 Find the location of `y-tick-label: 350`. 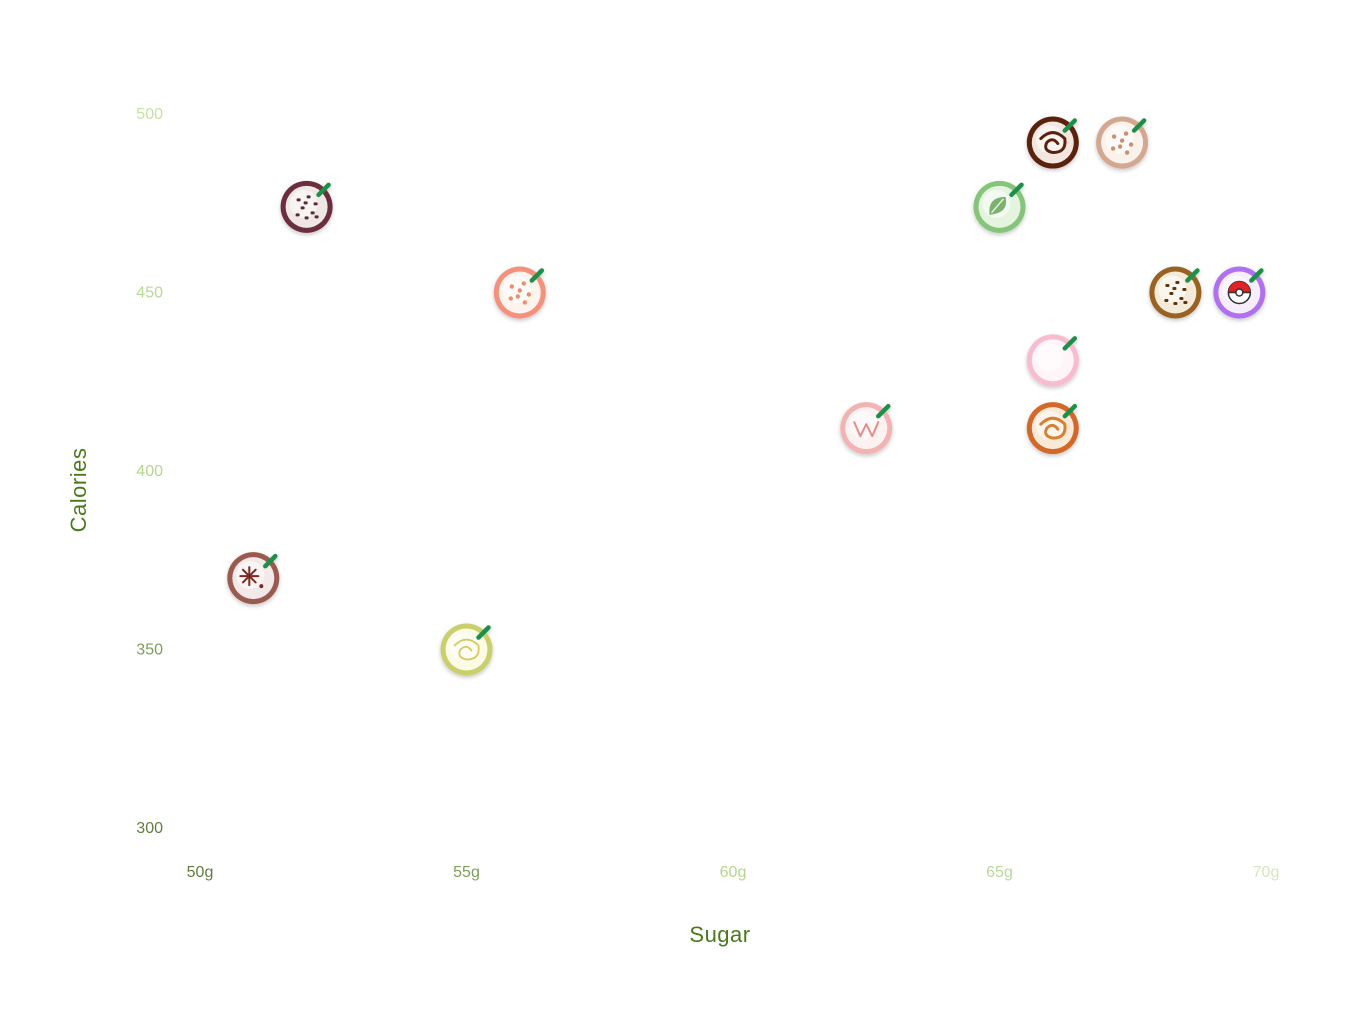

y-tick-label: 350 is located at coordinates (149, 650).